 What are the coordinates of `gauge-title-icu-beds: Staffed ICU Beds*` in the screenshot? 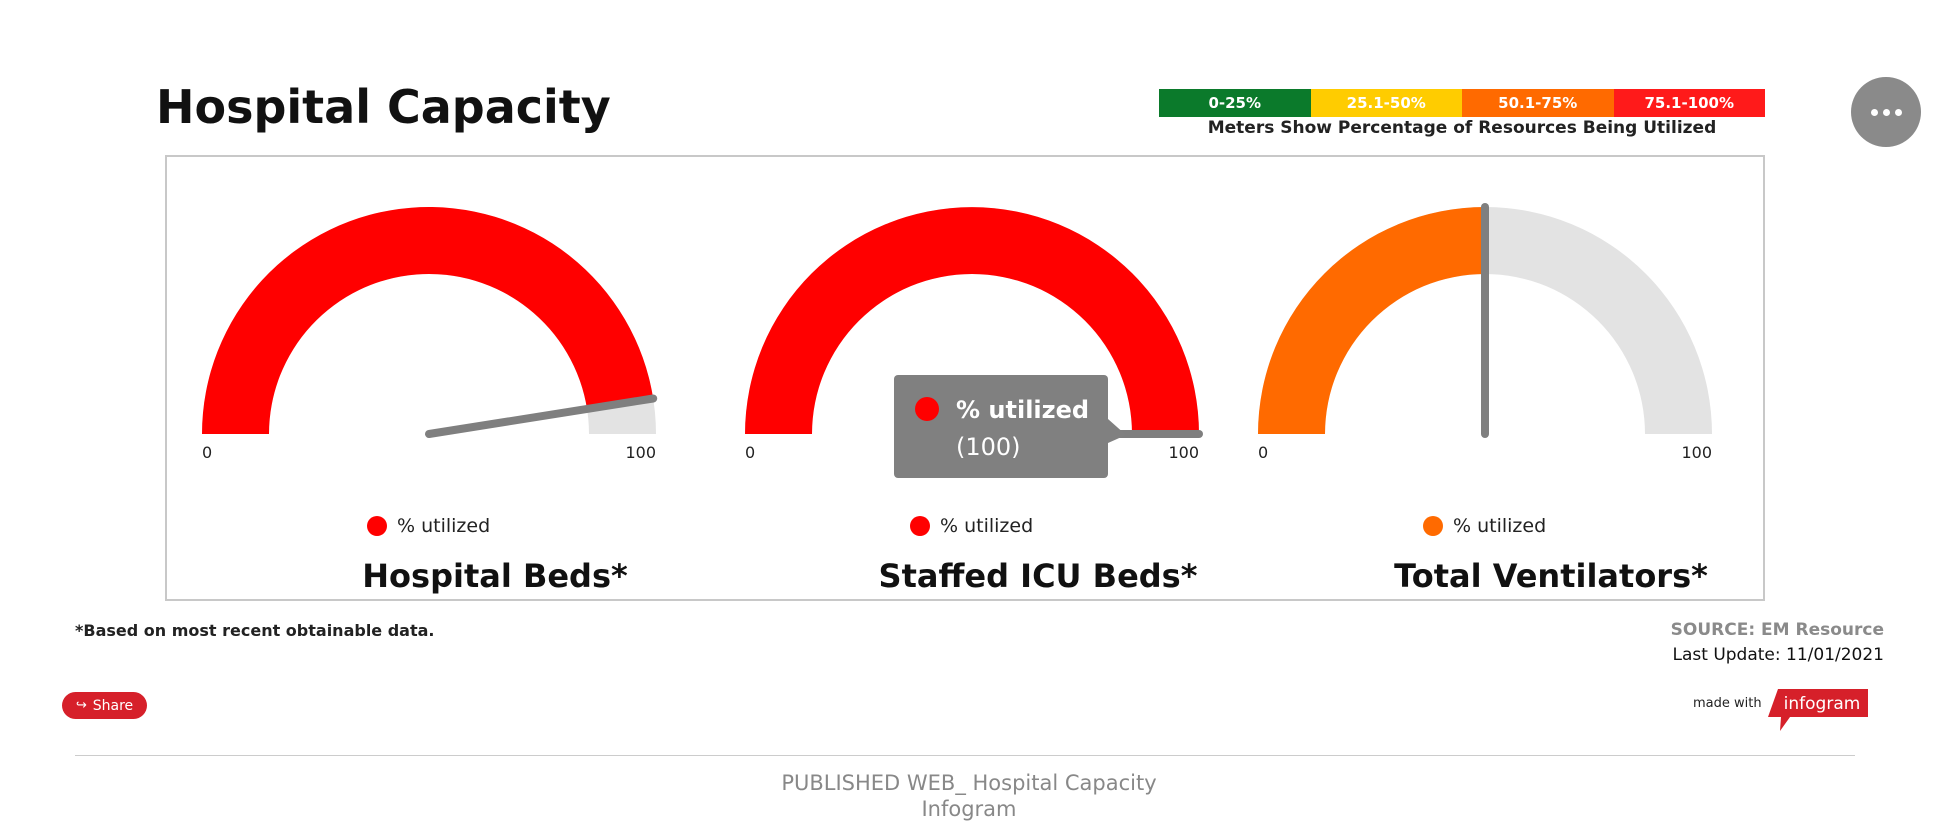 It's located at (1038, 576).